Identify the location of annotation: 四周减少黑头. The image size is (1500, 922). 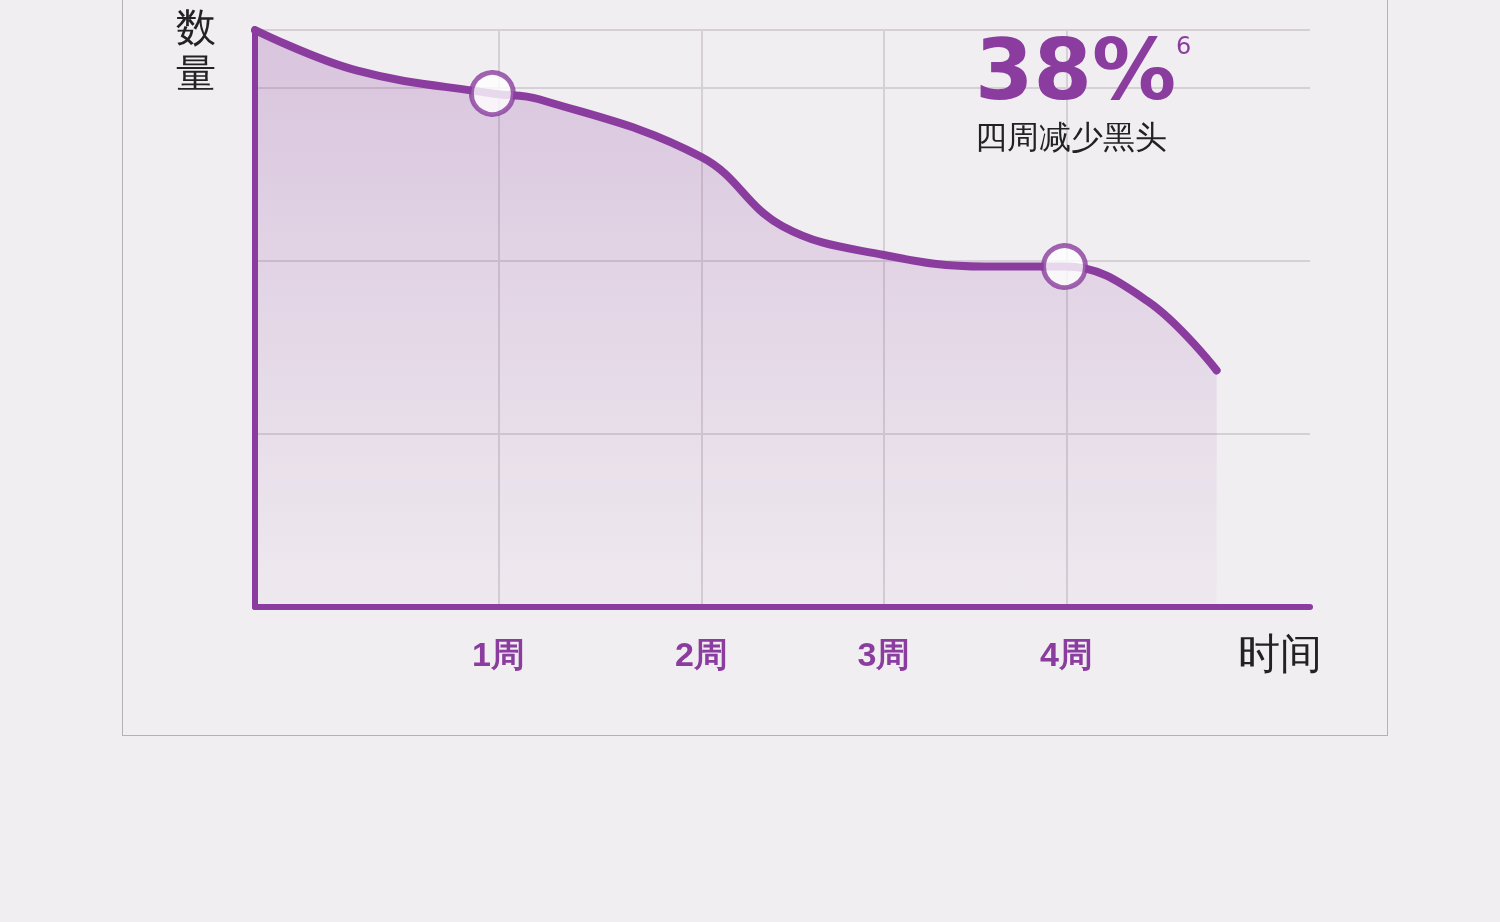
(1071, 137).